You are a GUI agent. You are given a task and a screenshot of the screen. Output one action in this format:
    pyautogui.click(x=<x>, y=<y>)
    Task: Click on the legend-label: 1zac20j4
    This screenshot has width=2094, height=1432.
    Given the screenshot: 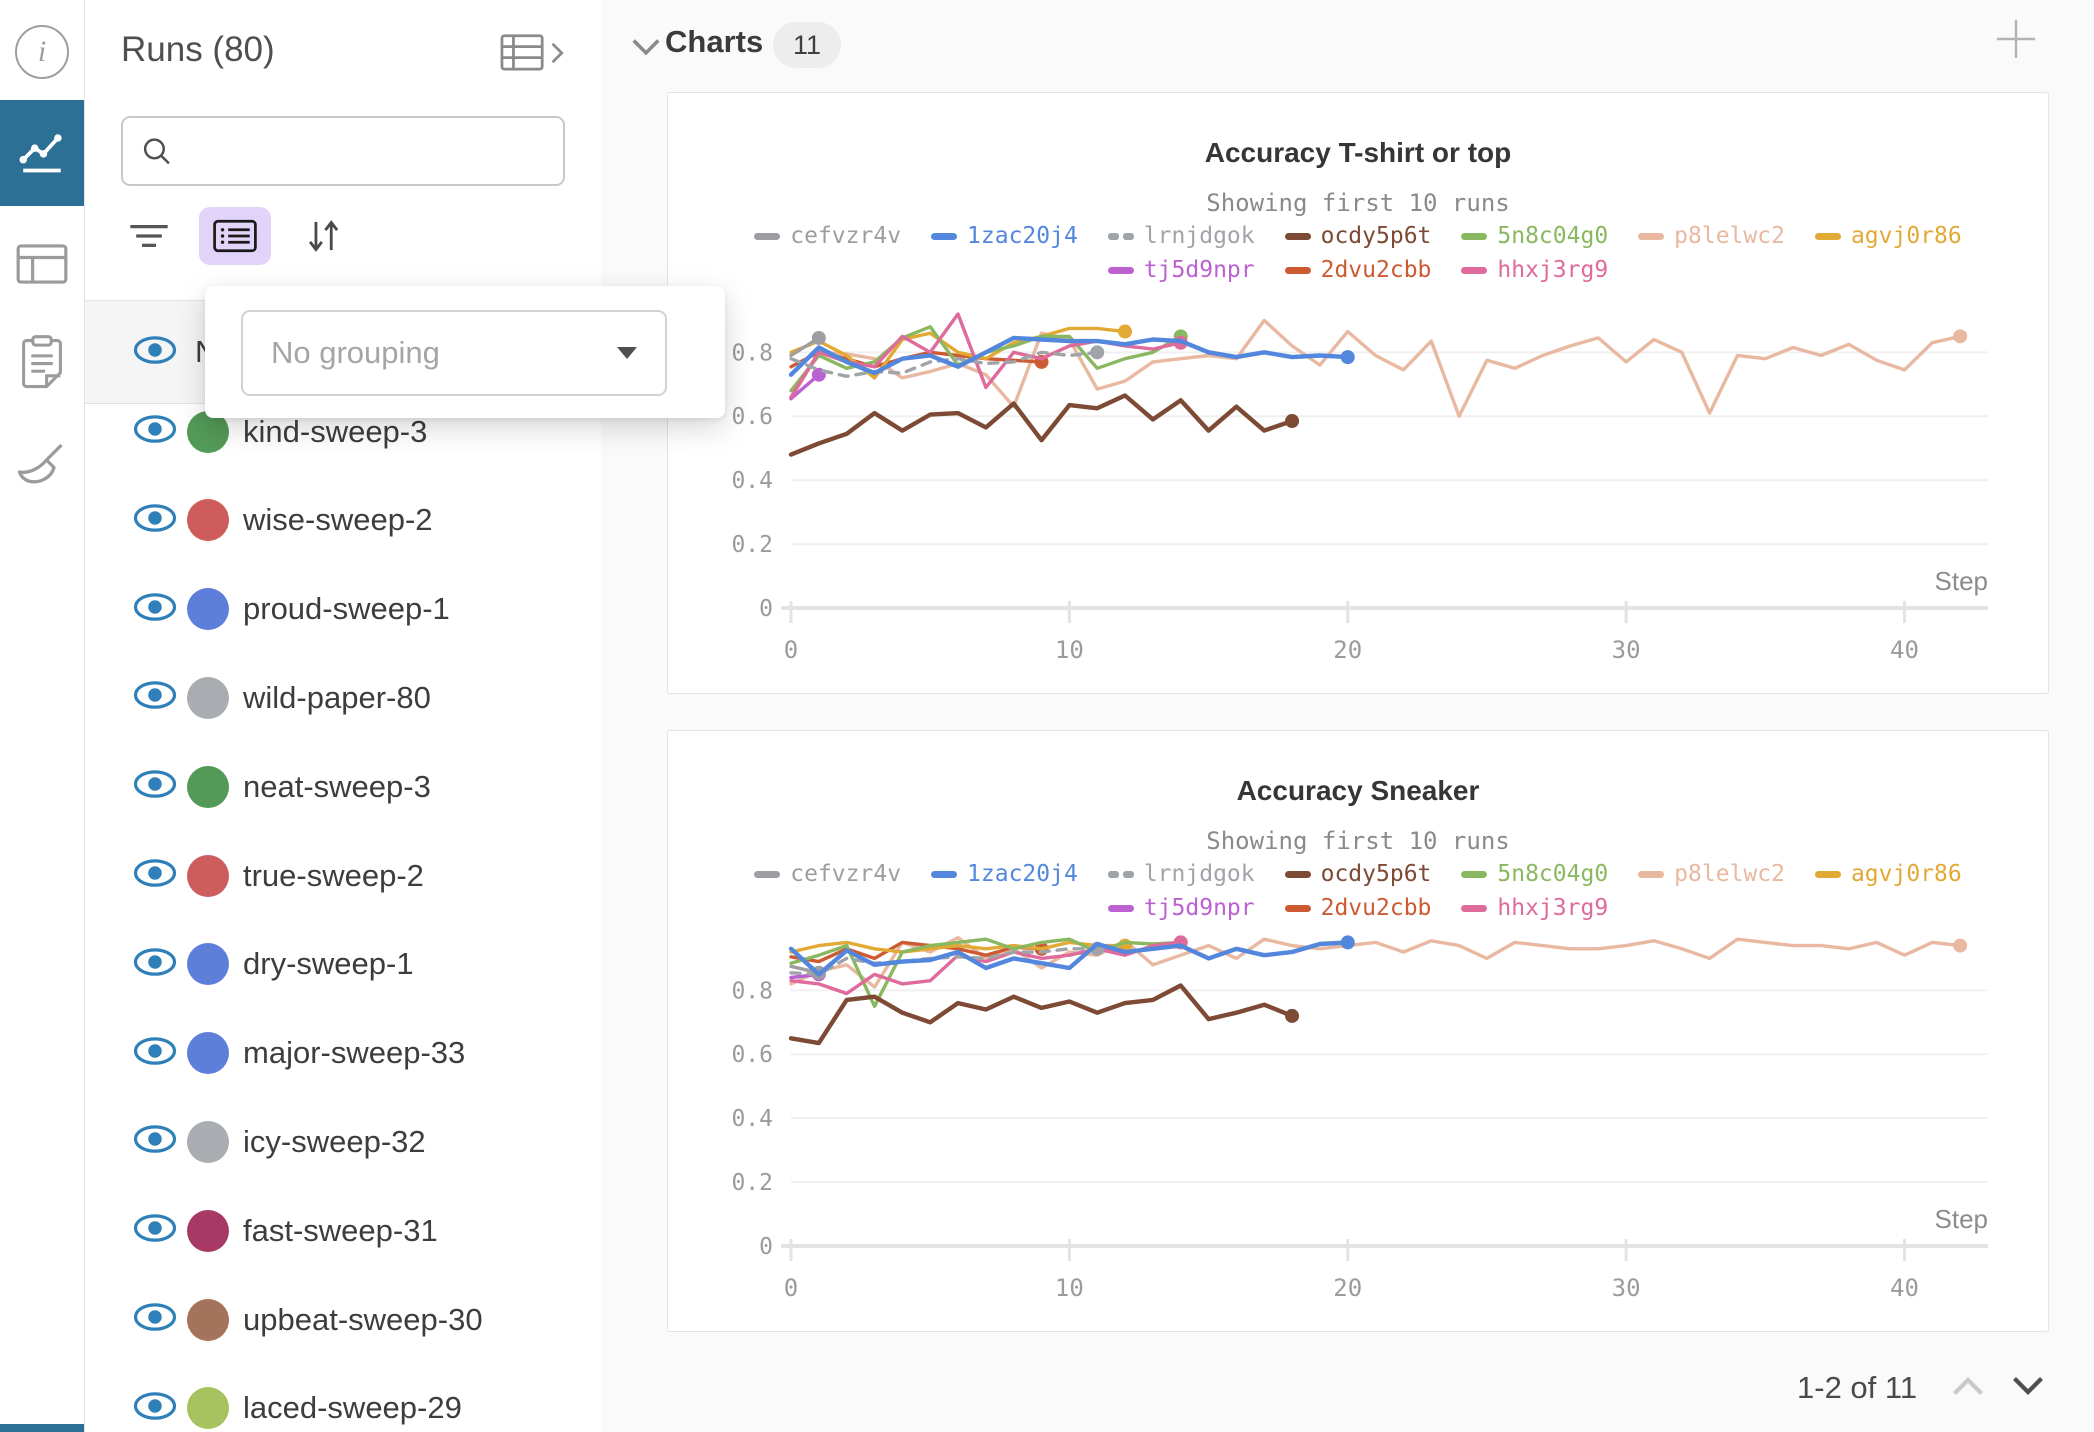 What is the action you would take?
    pyautogui.click(x=1022, y=874)
    